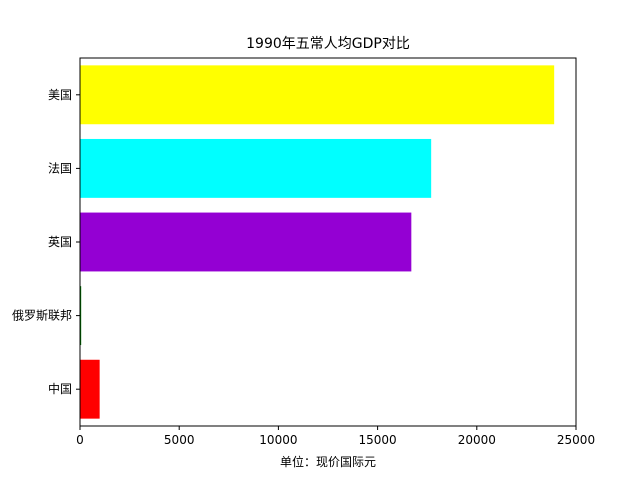 The width and height of the screenshot is (640, 480). Describe the element at coordinates (328, 44) in the screenshot. I see `chart-title: 1990年五常人均GDP对比` at that location.